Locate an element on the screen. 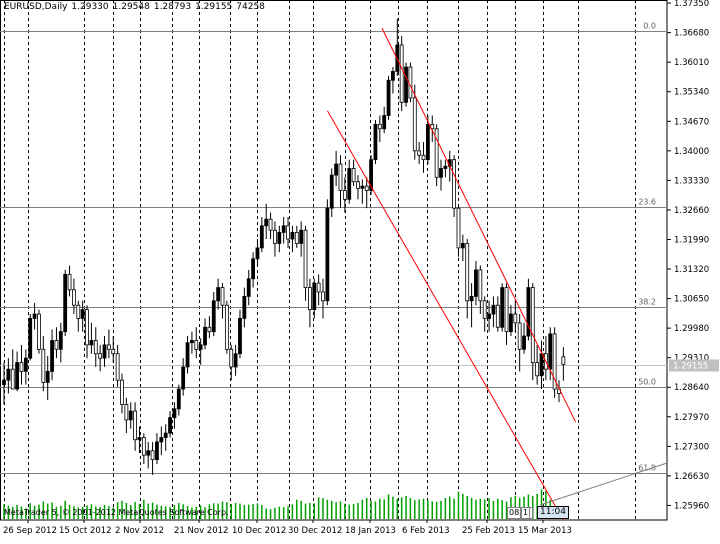 The height and width of the screenshot is (544, 720). price-tick-label: 1.27970 is located at coordinates (691, 418).